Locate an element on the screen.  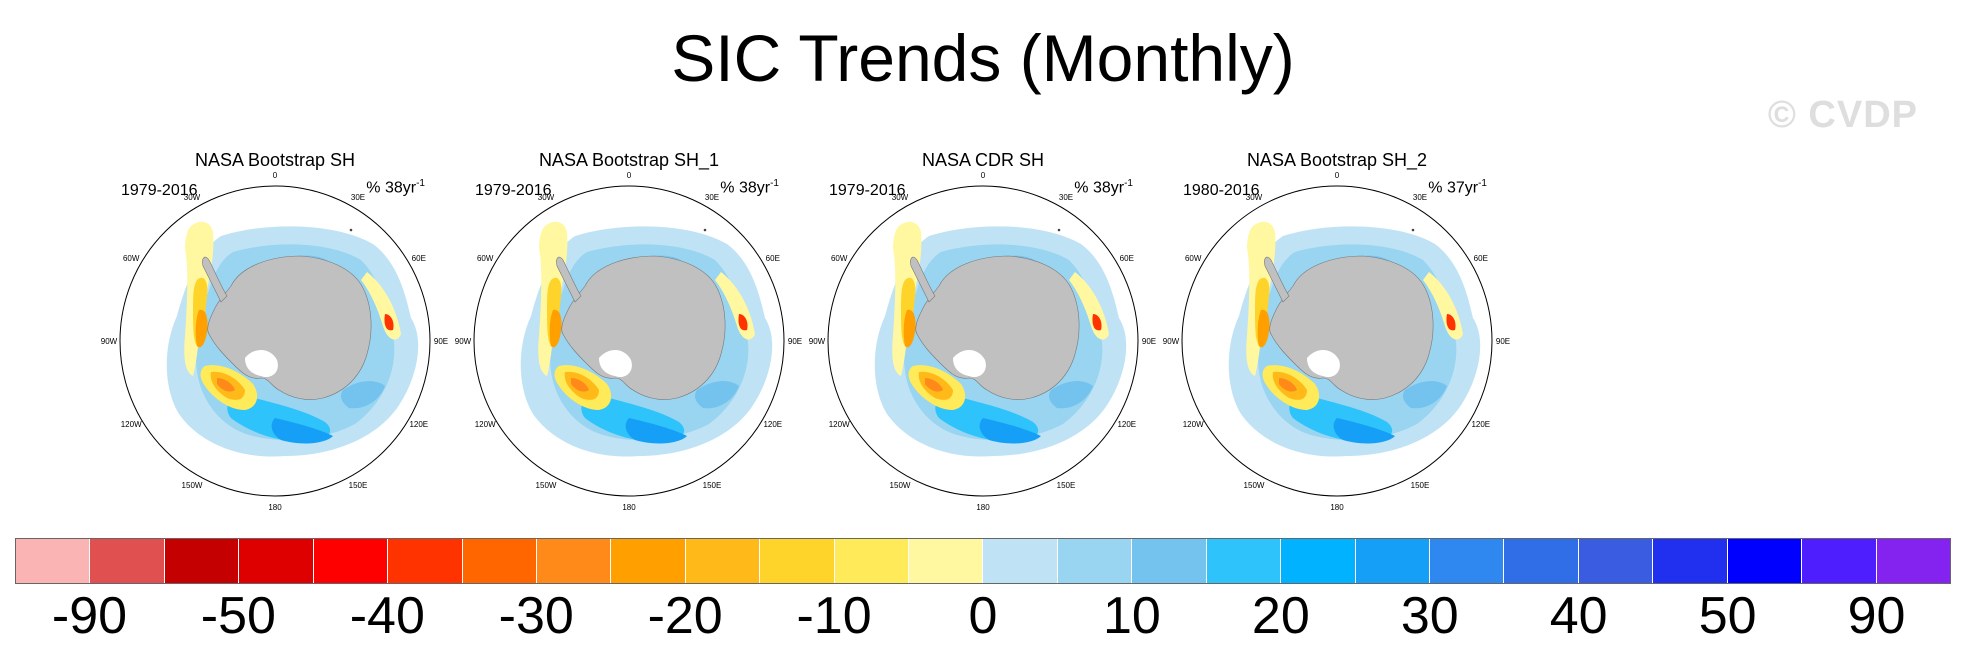
colorbar-label: -10 is located at coordinates (834, 616).